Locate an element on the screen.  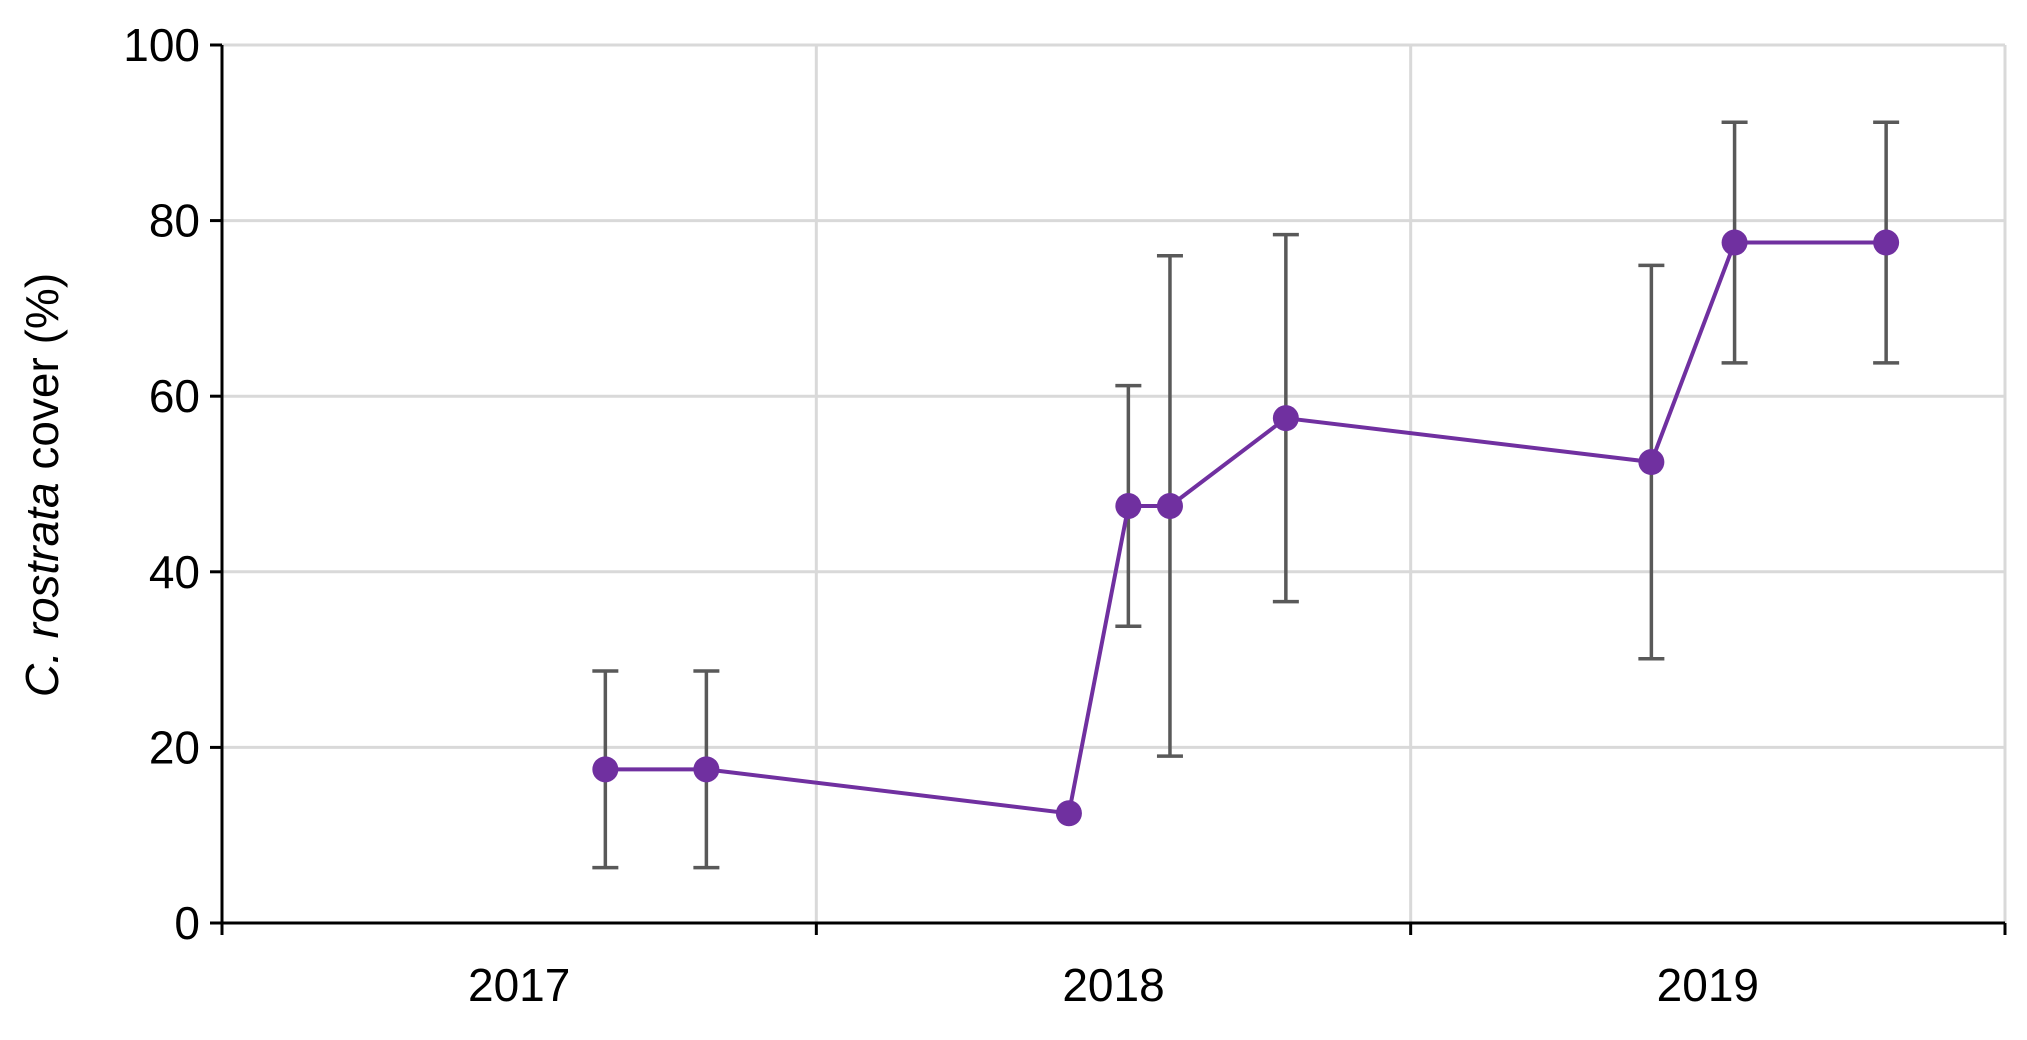
y-tick-label: 20 is located at coordinates (174, 747).